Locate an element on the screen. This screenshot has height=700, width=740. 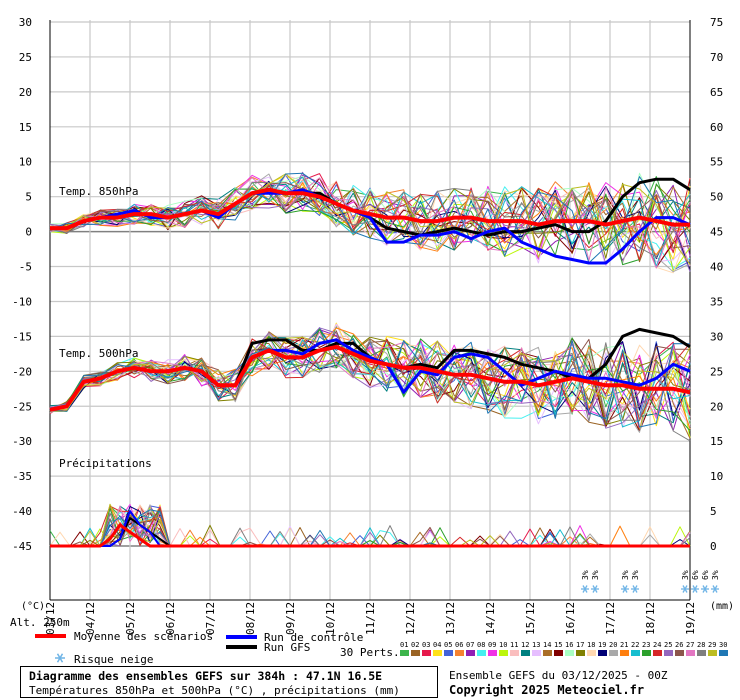
x-tick-label: 19/12 is located at coordinates (690, 618).